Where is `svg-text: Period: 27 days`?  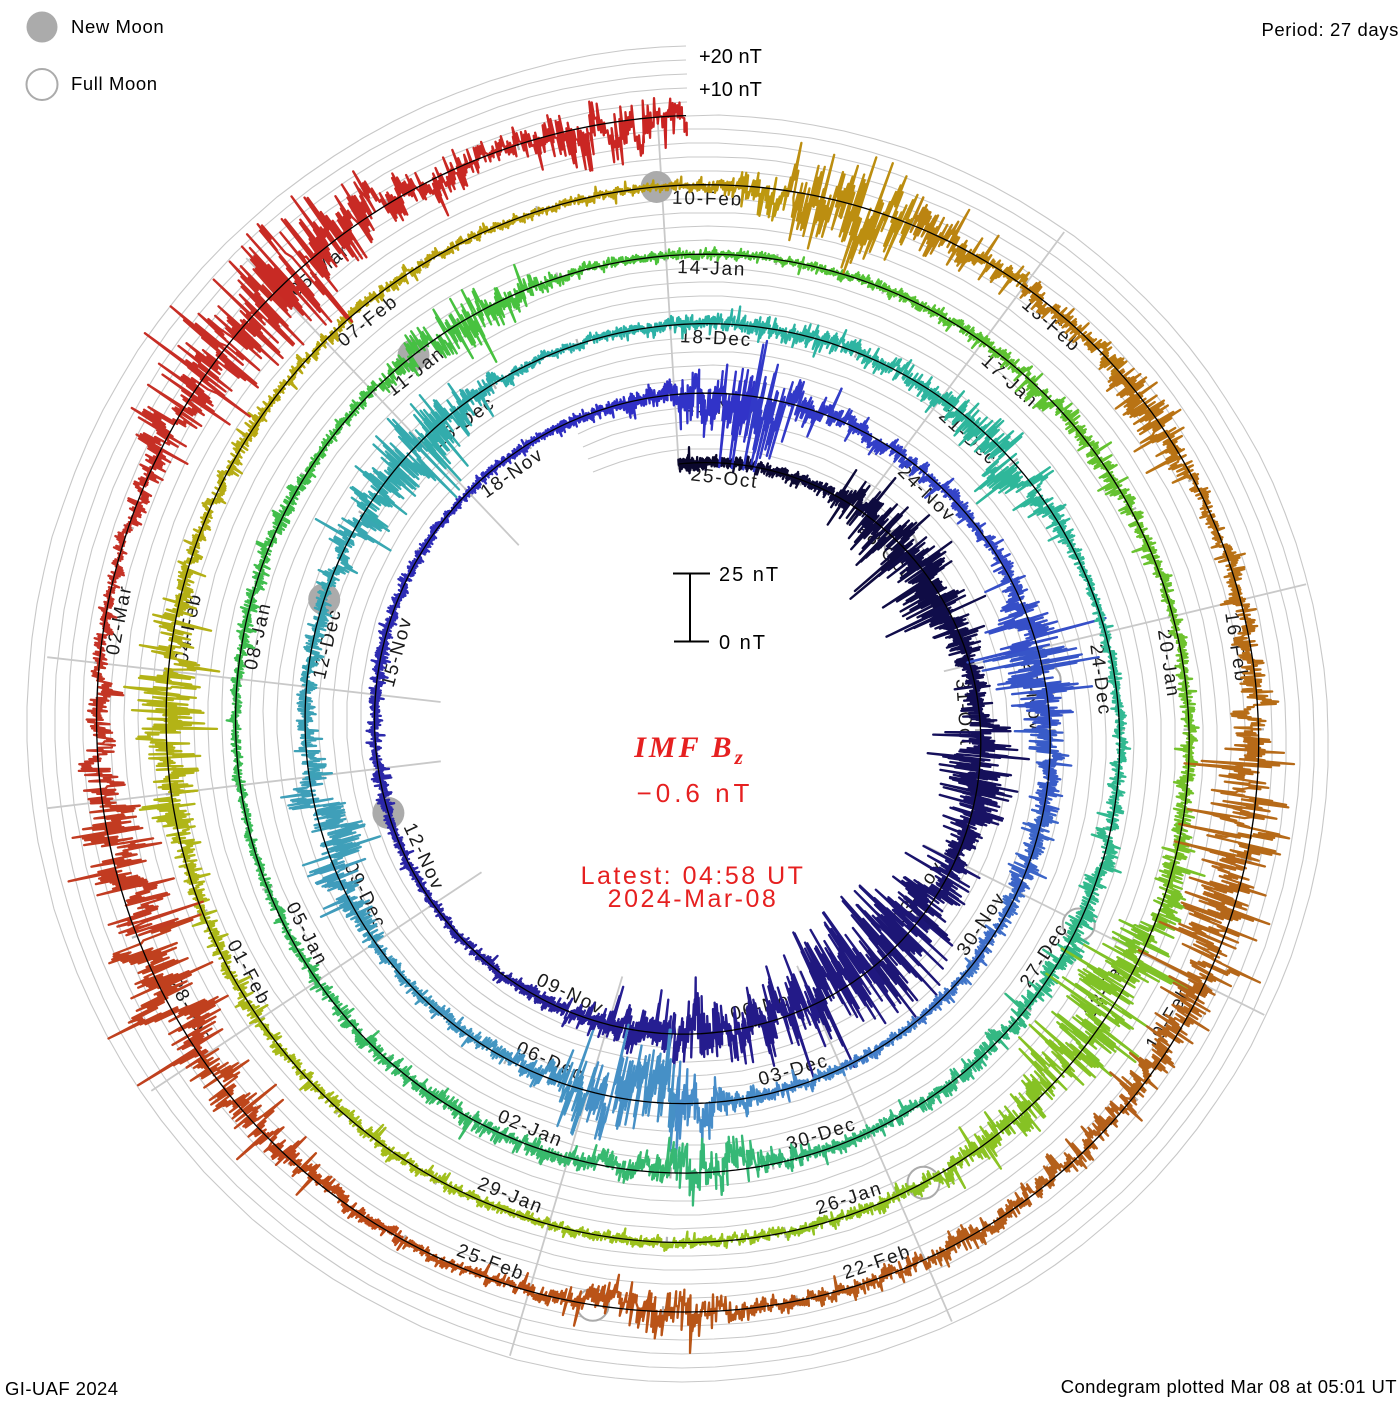 svg-text: Period: 27 days is located at coordinates (1330, 29).